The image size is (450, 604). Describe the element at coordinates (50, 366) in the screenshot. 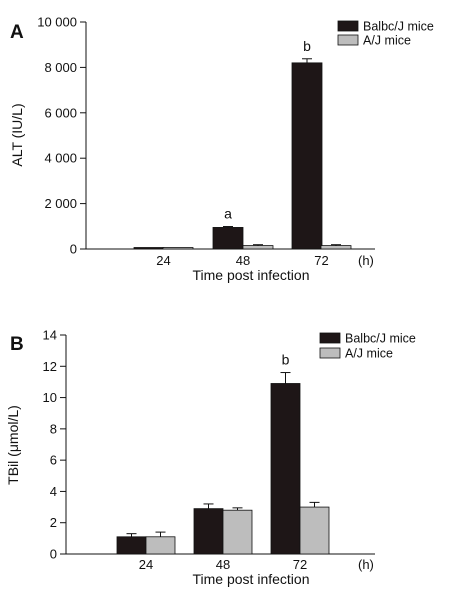

I see `y-tick-label: 12` at that location.